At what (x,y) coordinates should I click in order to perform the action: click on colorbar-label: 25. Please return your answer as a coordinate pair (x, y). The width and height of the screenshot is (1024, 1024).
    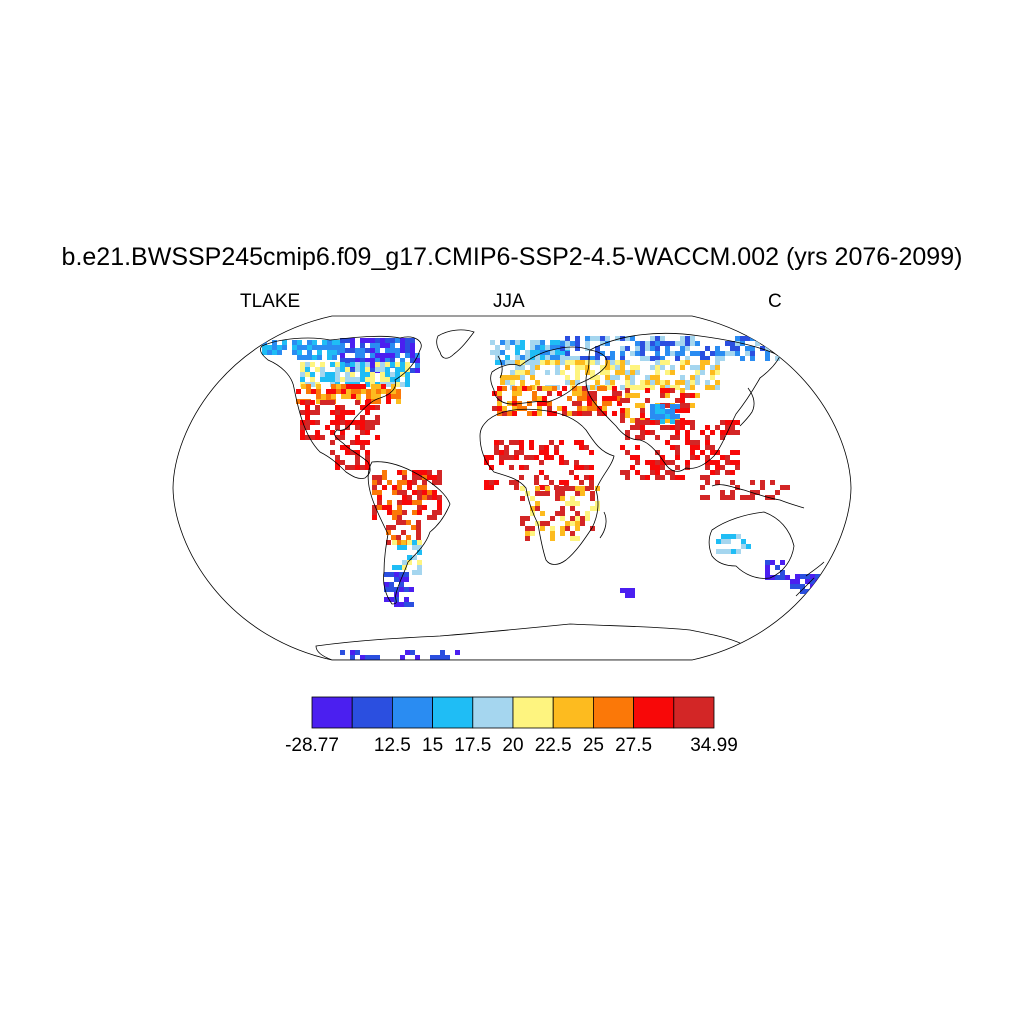
    Looking at the image, I should click on (593, 745).